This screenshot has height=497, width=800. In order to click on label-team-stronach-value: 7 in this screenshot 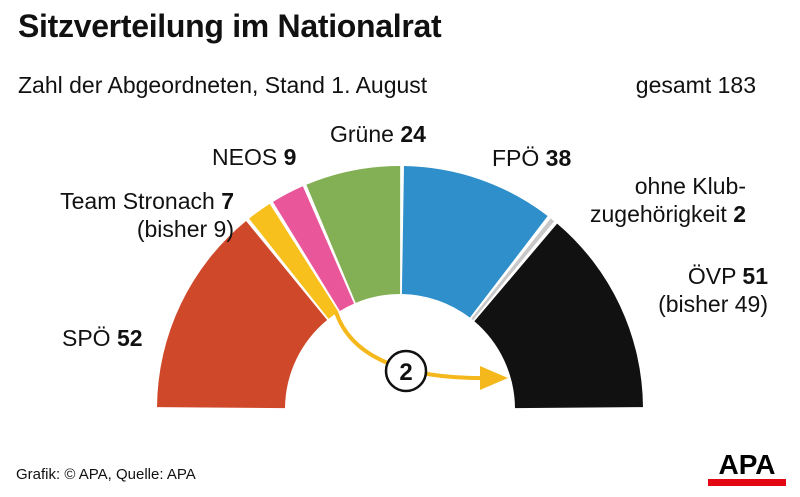, I will do `click(227, 201)`.